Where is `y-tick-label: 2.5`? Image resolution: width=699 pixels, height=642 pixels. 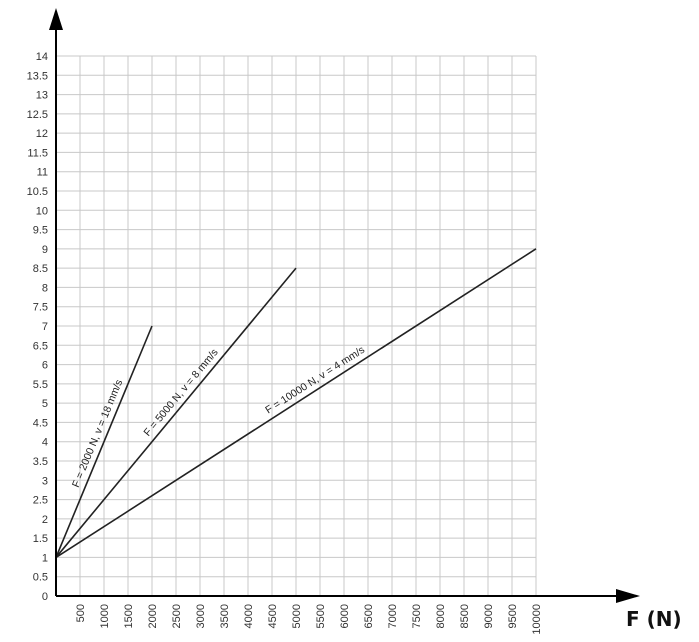
y-tick-label: 2.5 is located at coordinates (40, 501).